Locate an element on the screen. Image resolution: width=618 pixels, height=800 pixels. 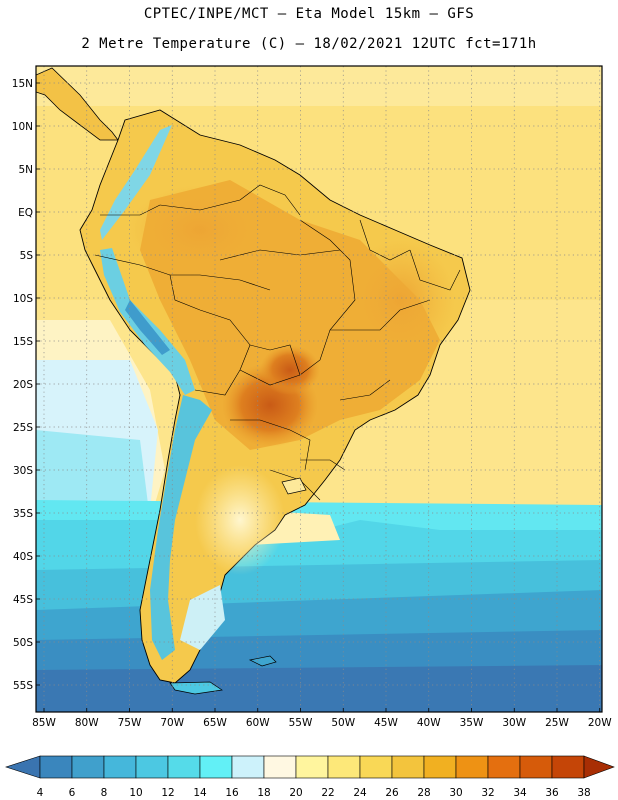
lon-label: 20W is located at coordinates (600, 723).